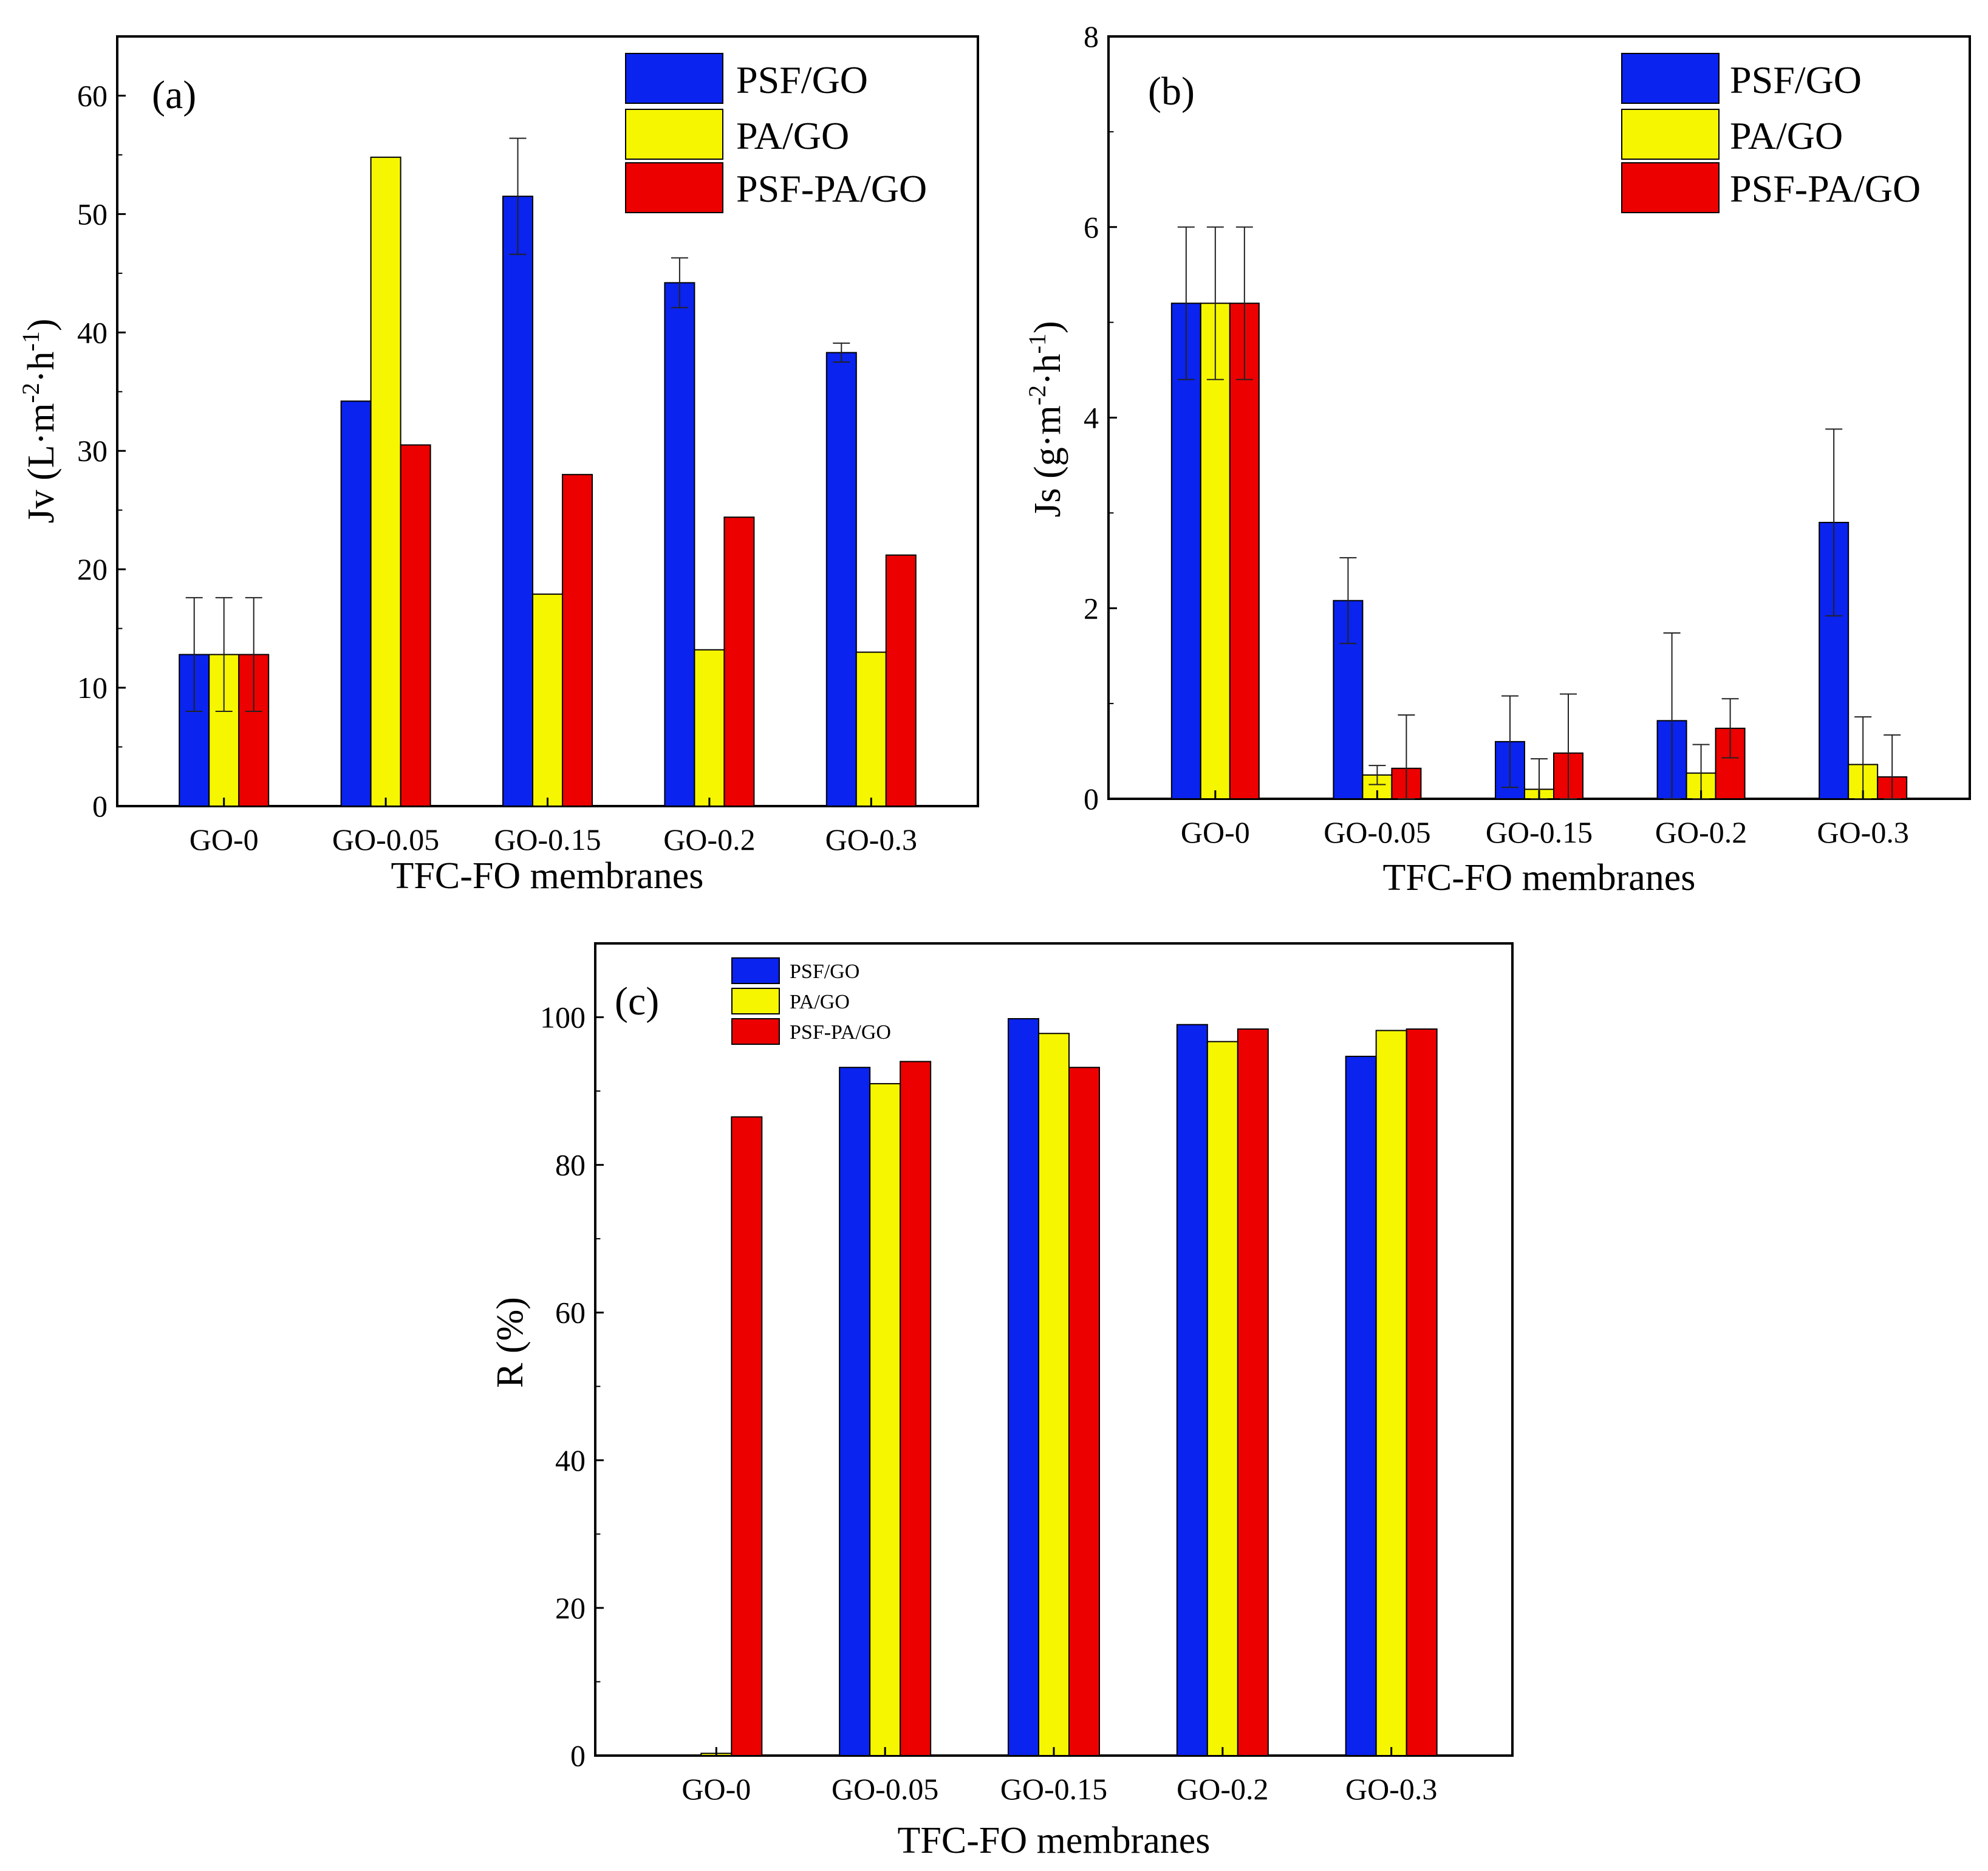 The image size is (1988, 1871). What do you see at coordinates (563, 1018) in the screenshot?
I see `y-tick-label-c-100: 100` at bounding box center [563, 1018].